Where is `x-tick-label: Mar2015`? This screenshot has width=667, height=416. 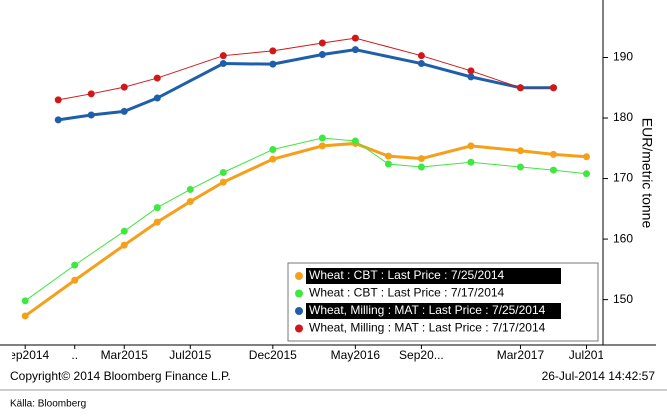 x-tick-label: Mar2015 is located at coordinates (125, 355).